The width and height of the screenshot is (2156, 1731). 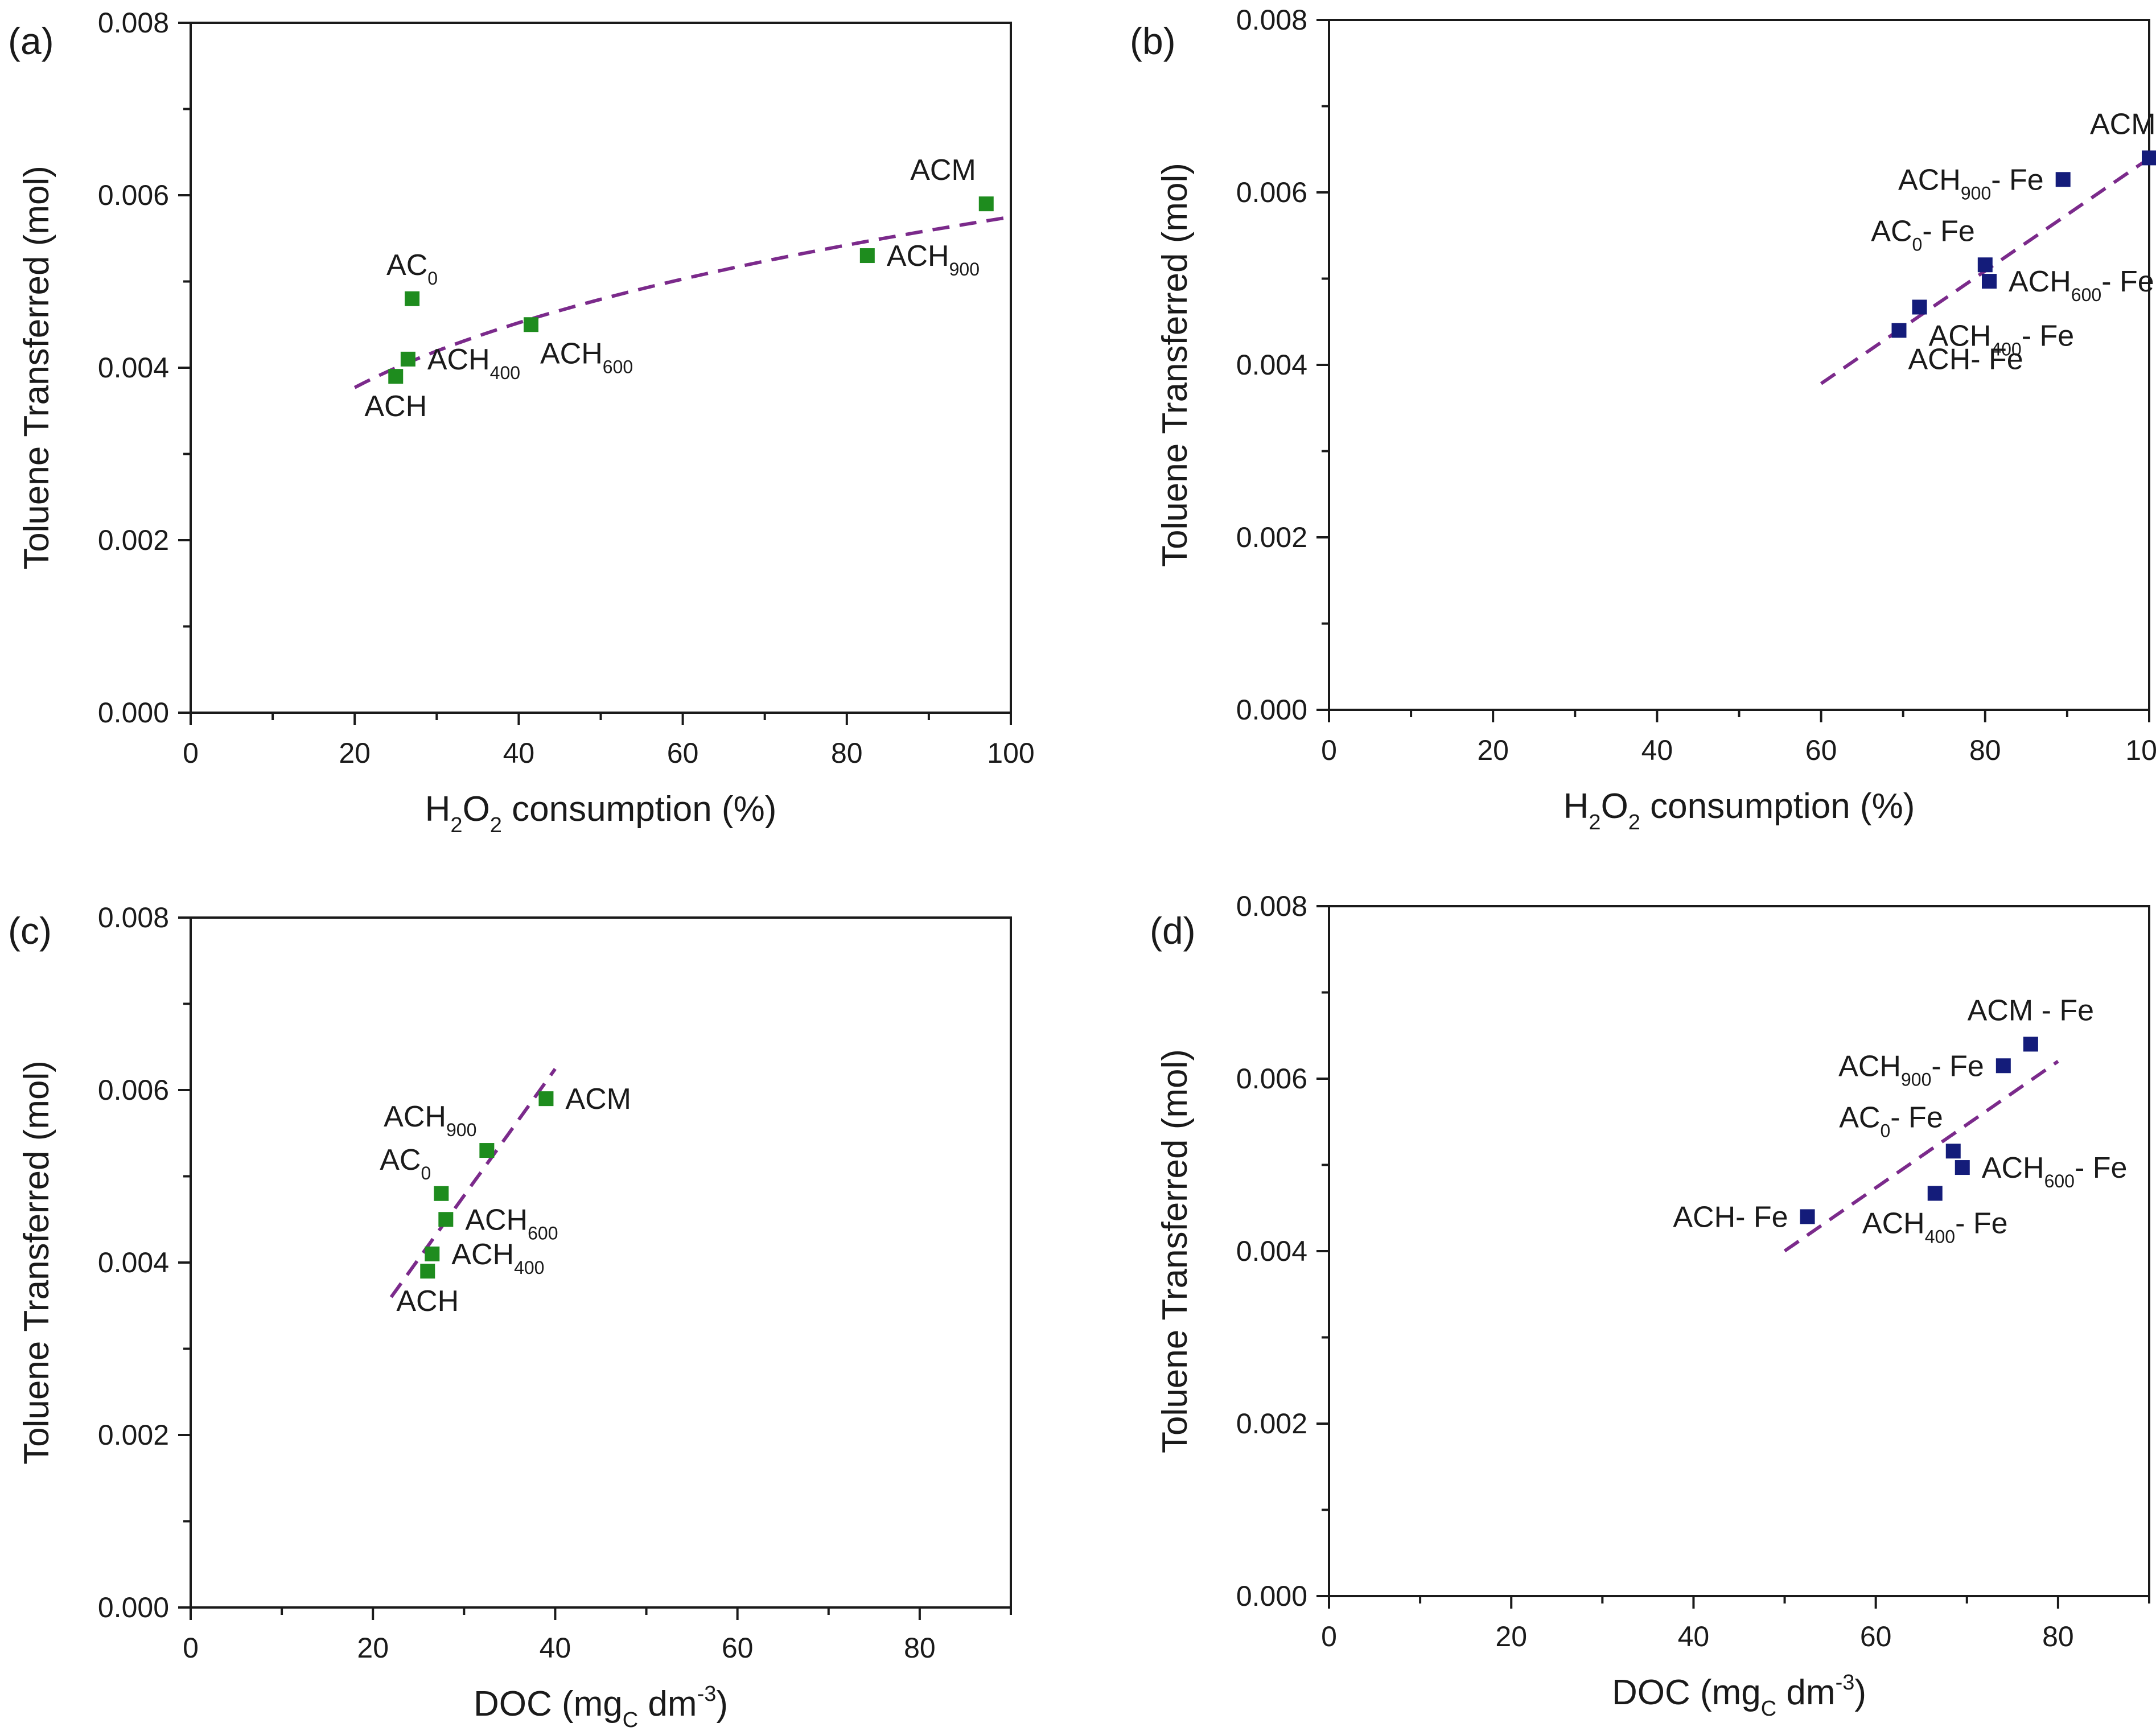 What do you see at coordinates (30, 931) in the screenshot?
I see `panel-label: (c)` at bounding box center [30, 931].